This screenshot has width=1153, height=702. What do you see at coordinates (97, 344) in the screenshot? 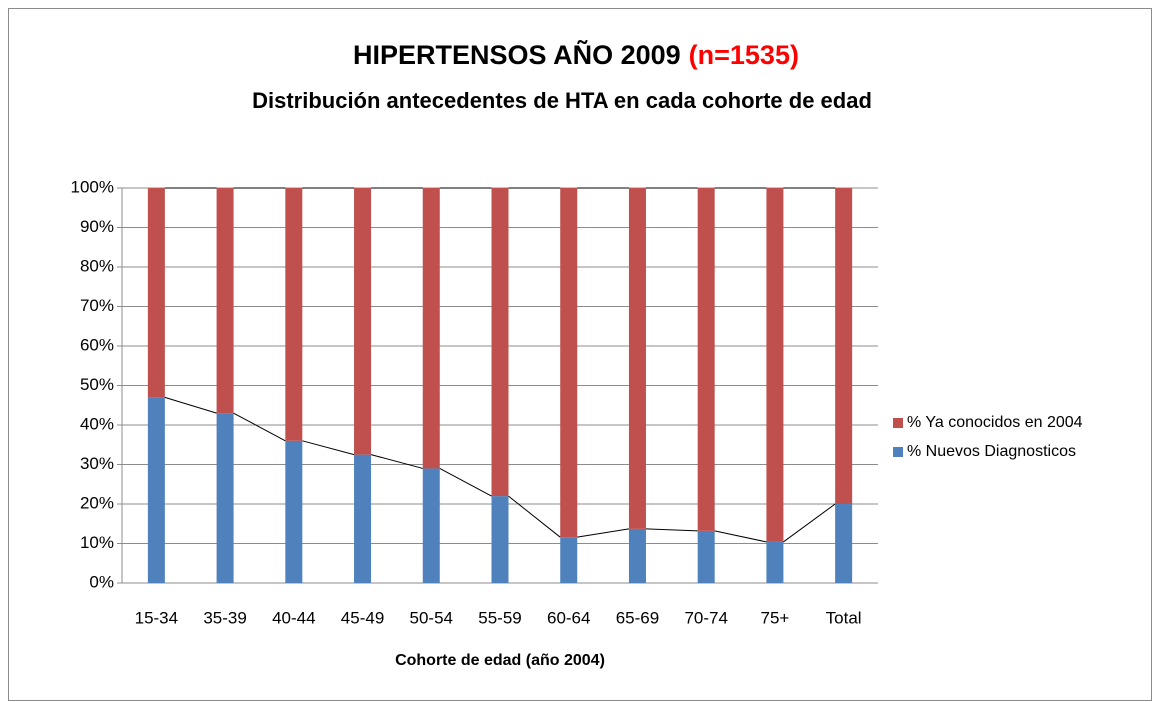
I see `y-tick-label: 60%` at bounding box center [97, 344].